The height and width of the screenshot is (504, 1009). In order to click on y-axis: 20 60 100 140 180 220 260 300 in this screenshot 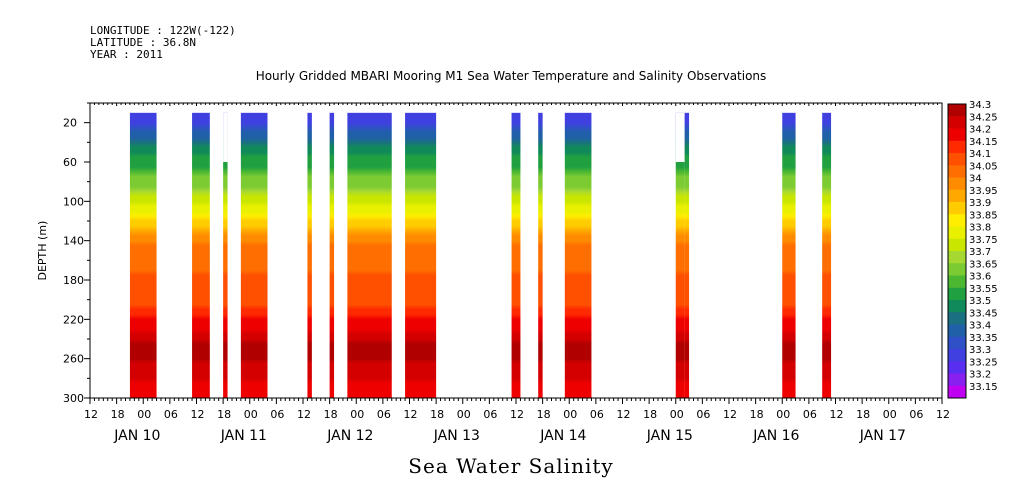, I will do `click(76, 253)`.